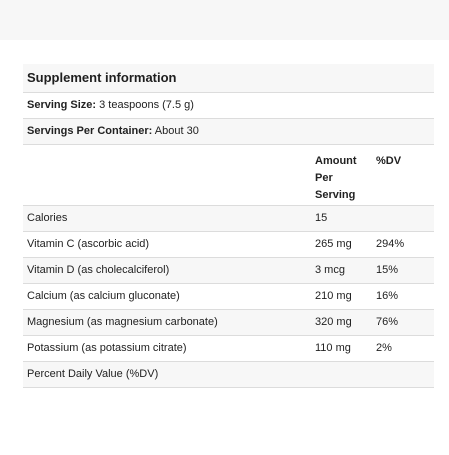 This screenshot has height=455, width=449. I want to click on table-row: Vitamin C (ascorbic acid) 265 mg 294%, so click(228, 245).